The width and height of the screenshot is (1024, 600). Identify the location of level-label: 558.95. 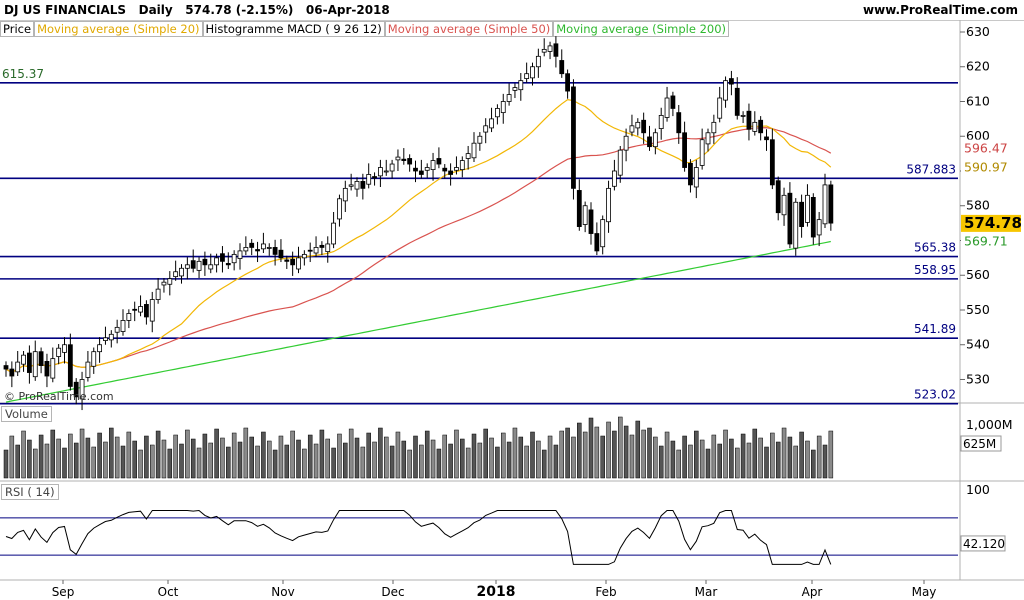
(935, 270).